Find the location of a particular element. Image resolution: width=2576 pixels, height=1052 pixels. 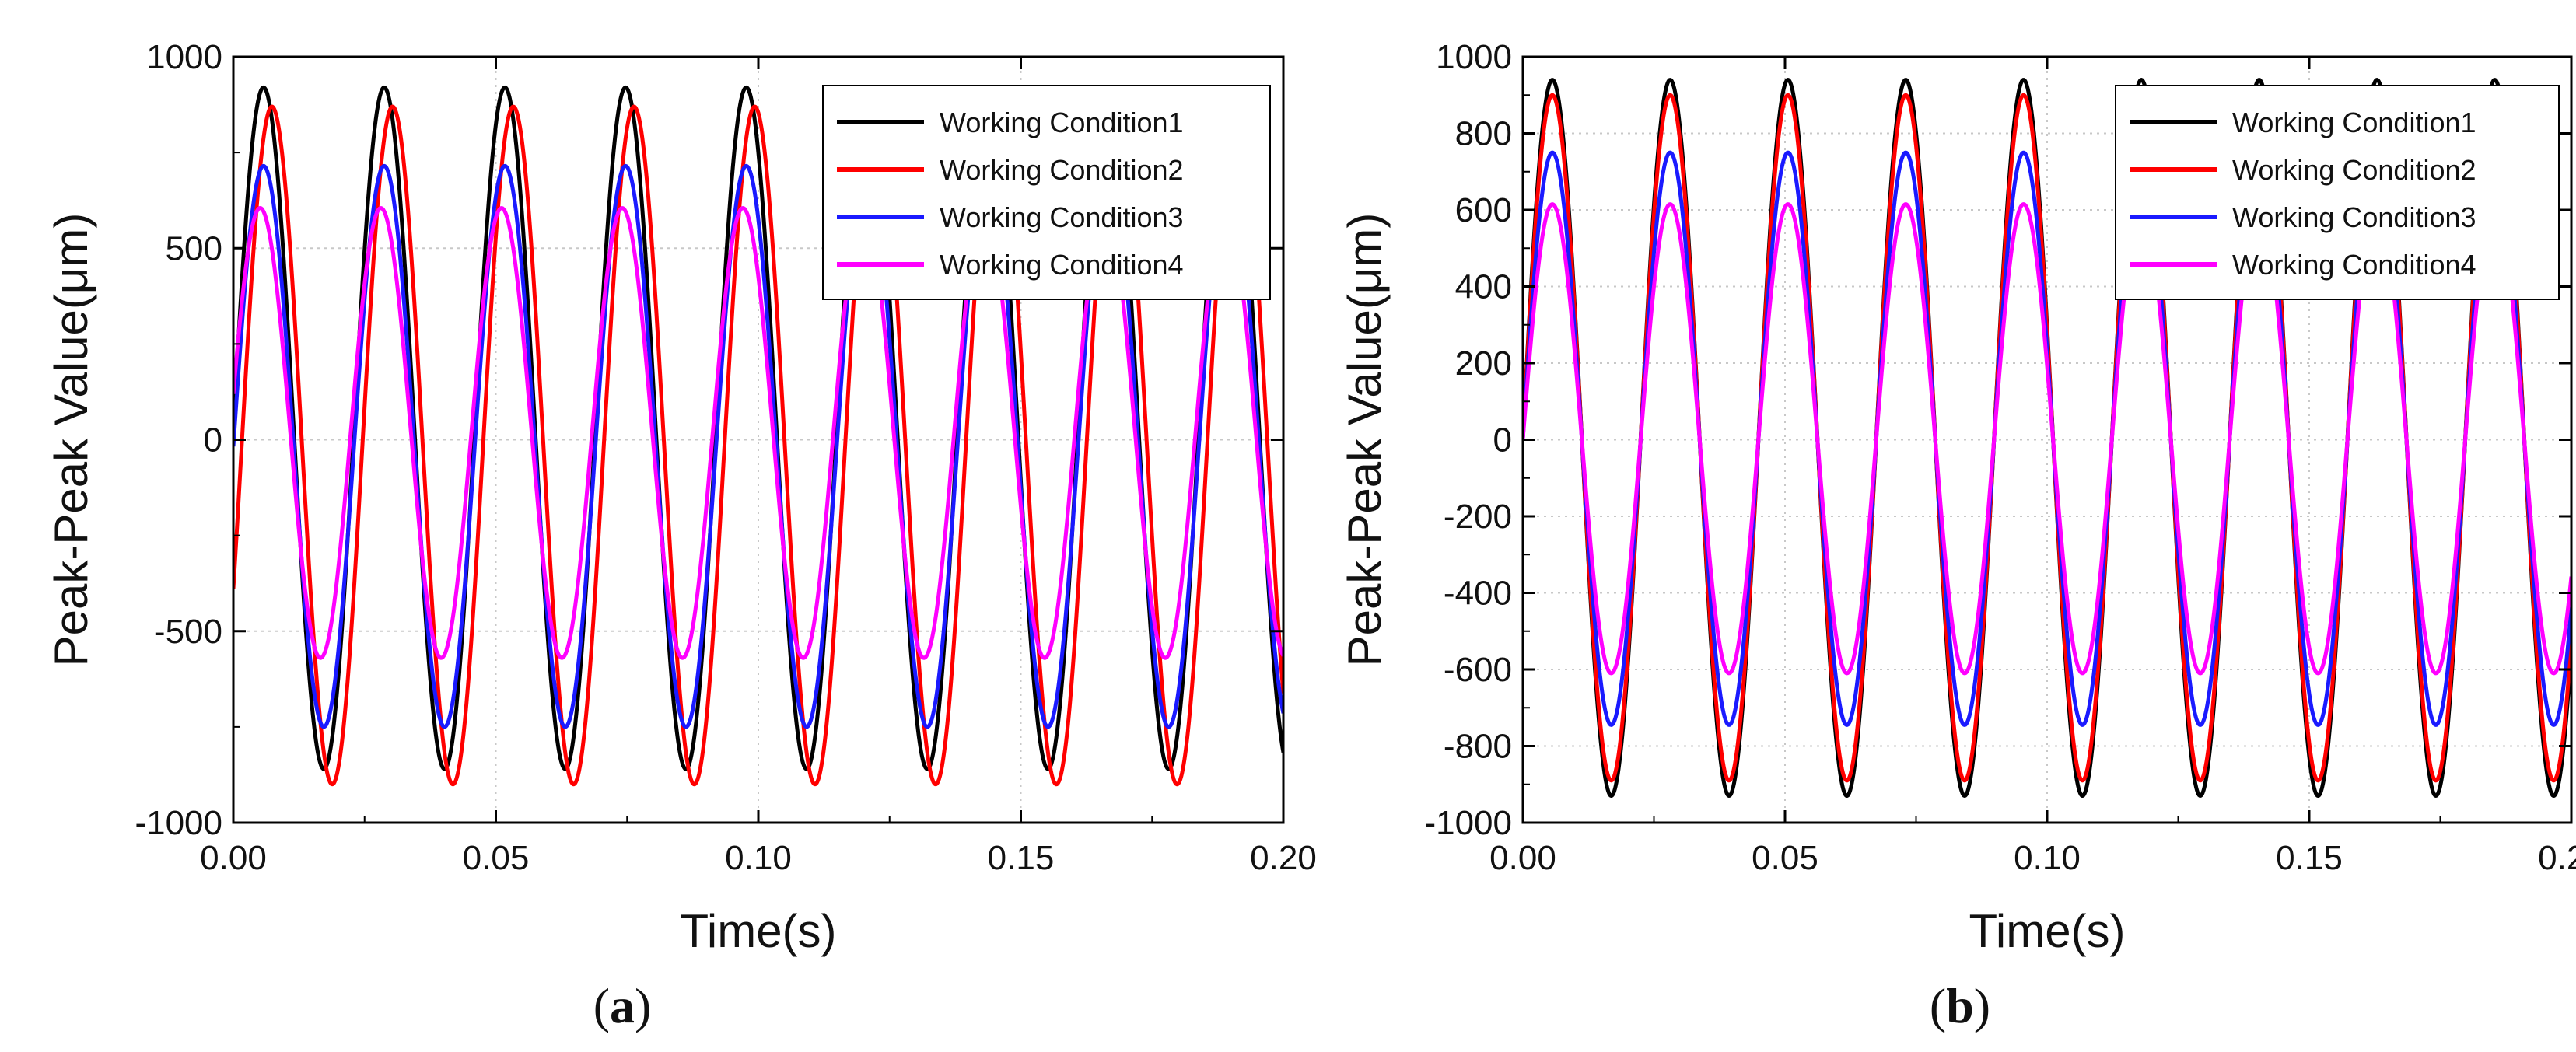

y-tick-label: 400 is located at coordinates (1483, 287).